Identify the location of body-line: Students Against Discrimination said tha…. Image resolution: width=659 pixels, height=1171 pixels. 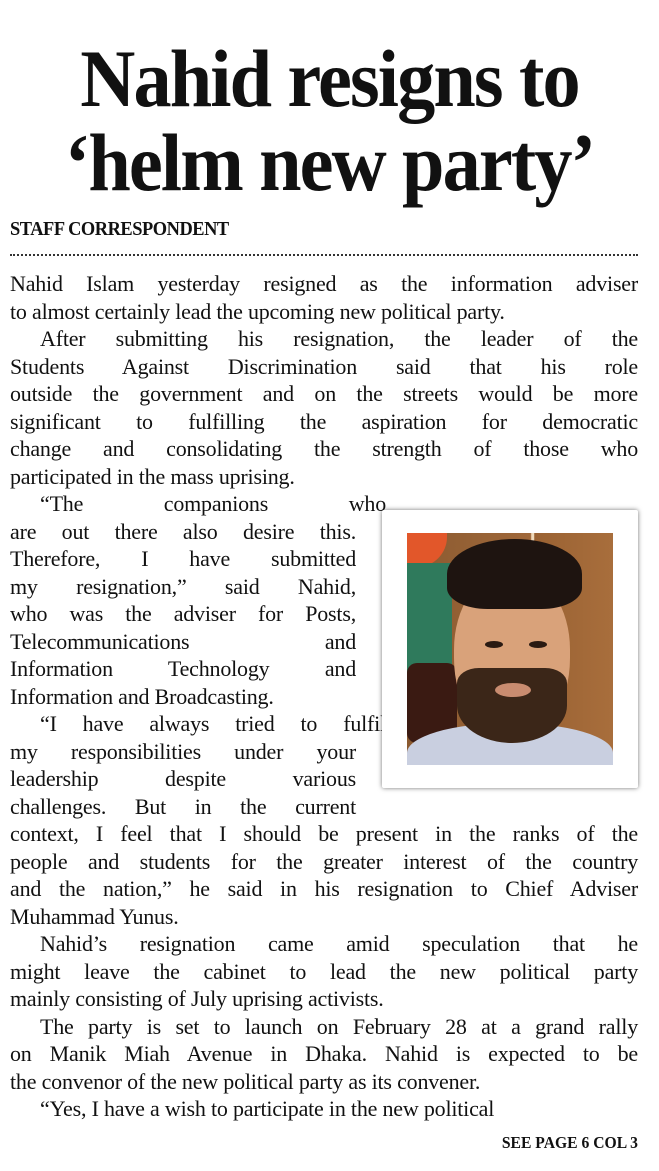
(324, 366).